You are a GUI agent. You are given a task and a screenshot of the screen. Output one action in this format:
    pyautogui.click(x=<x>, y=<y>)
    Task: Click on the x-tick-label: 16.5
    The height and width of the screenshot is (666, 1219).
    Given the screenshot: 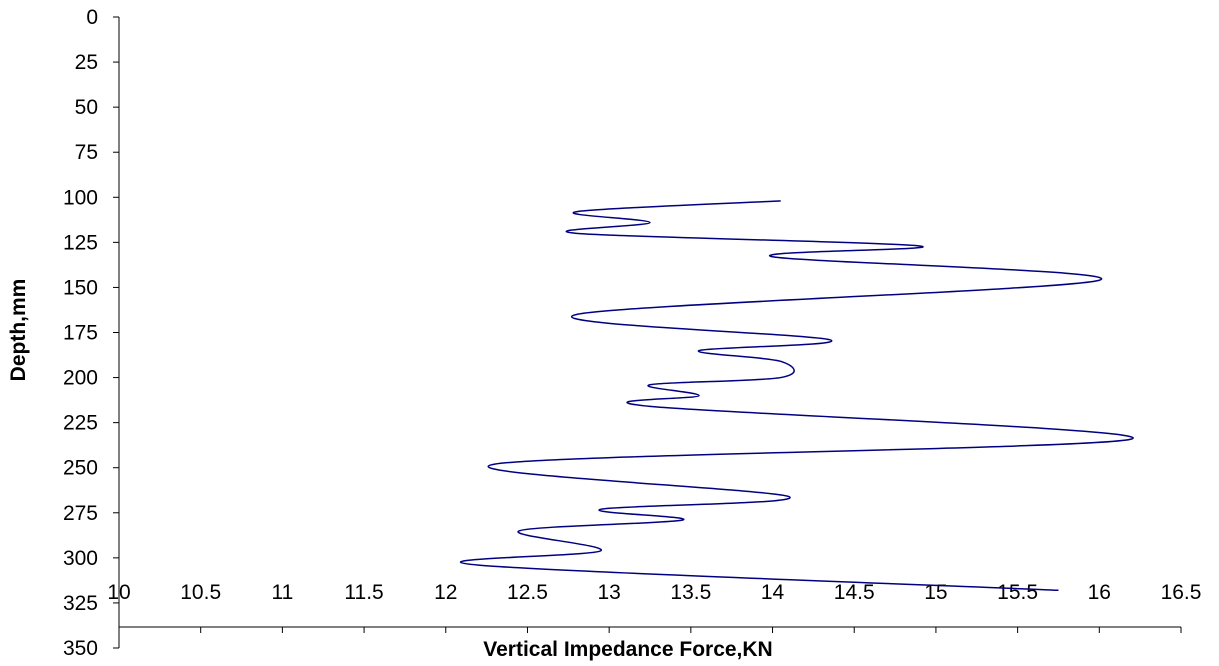 What is the action you would take?
    pyautogui.click(x=1181, y=592)
    